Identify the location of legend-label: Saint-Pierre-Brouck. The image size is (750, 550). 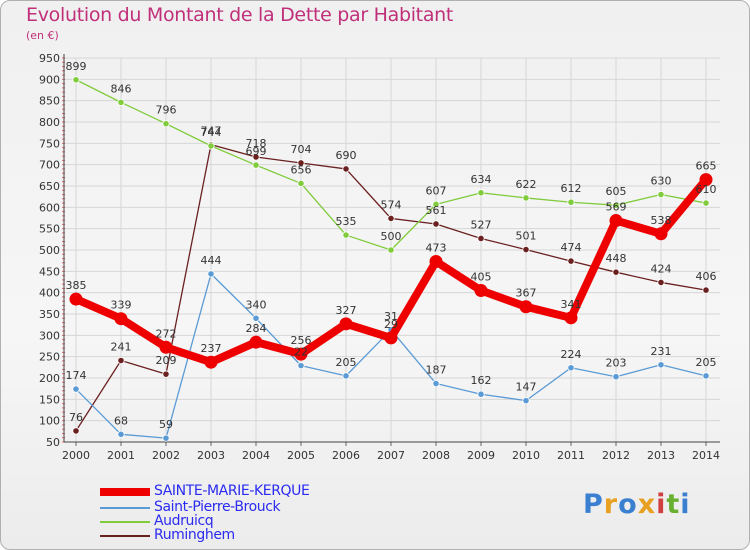
(217, 507).